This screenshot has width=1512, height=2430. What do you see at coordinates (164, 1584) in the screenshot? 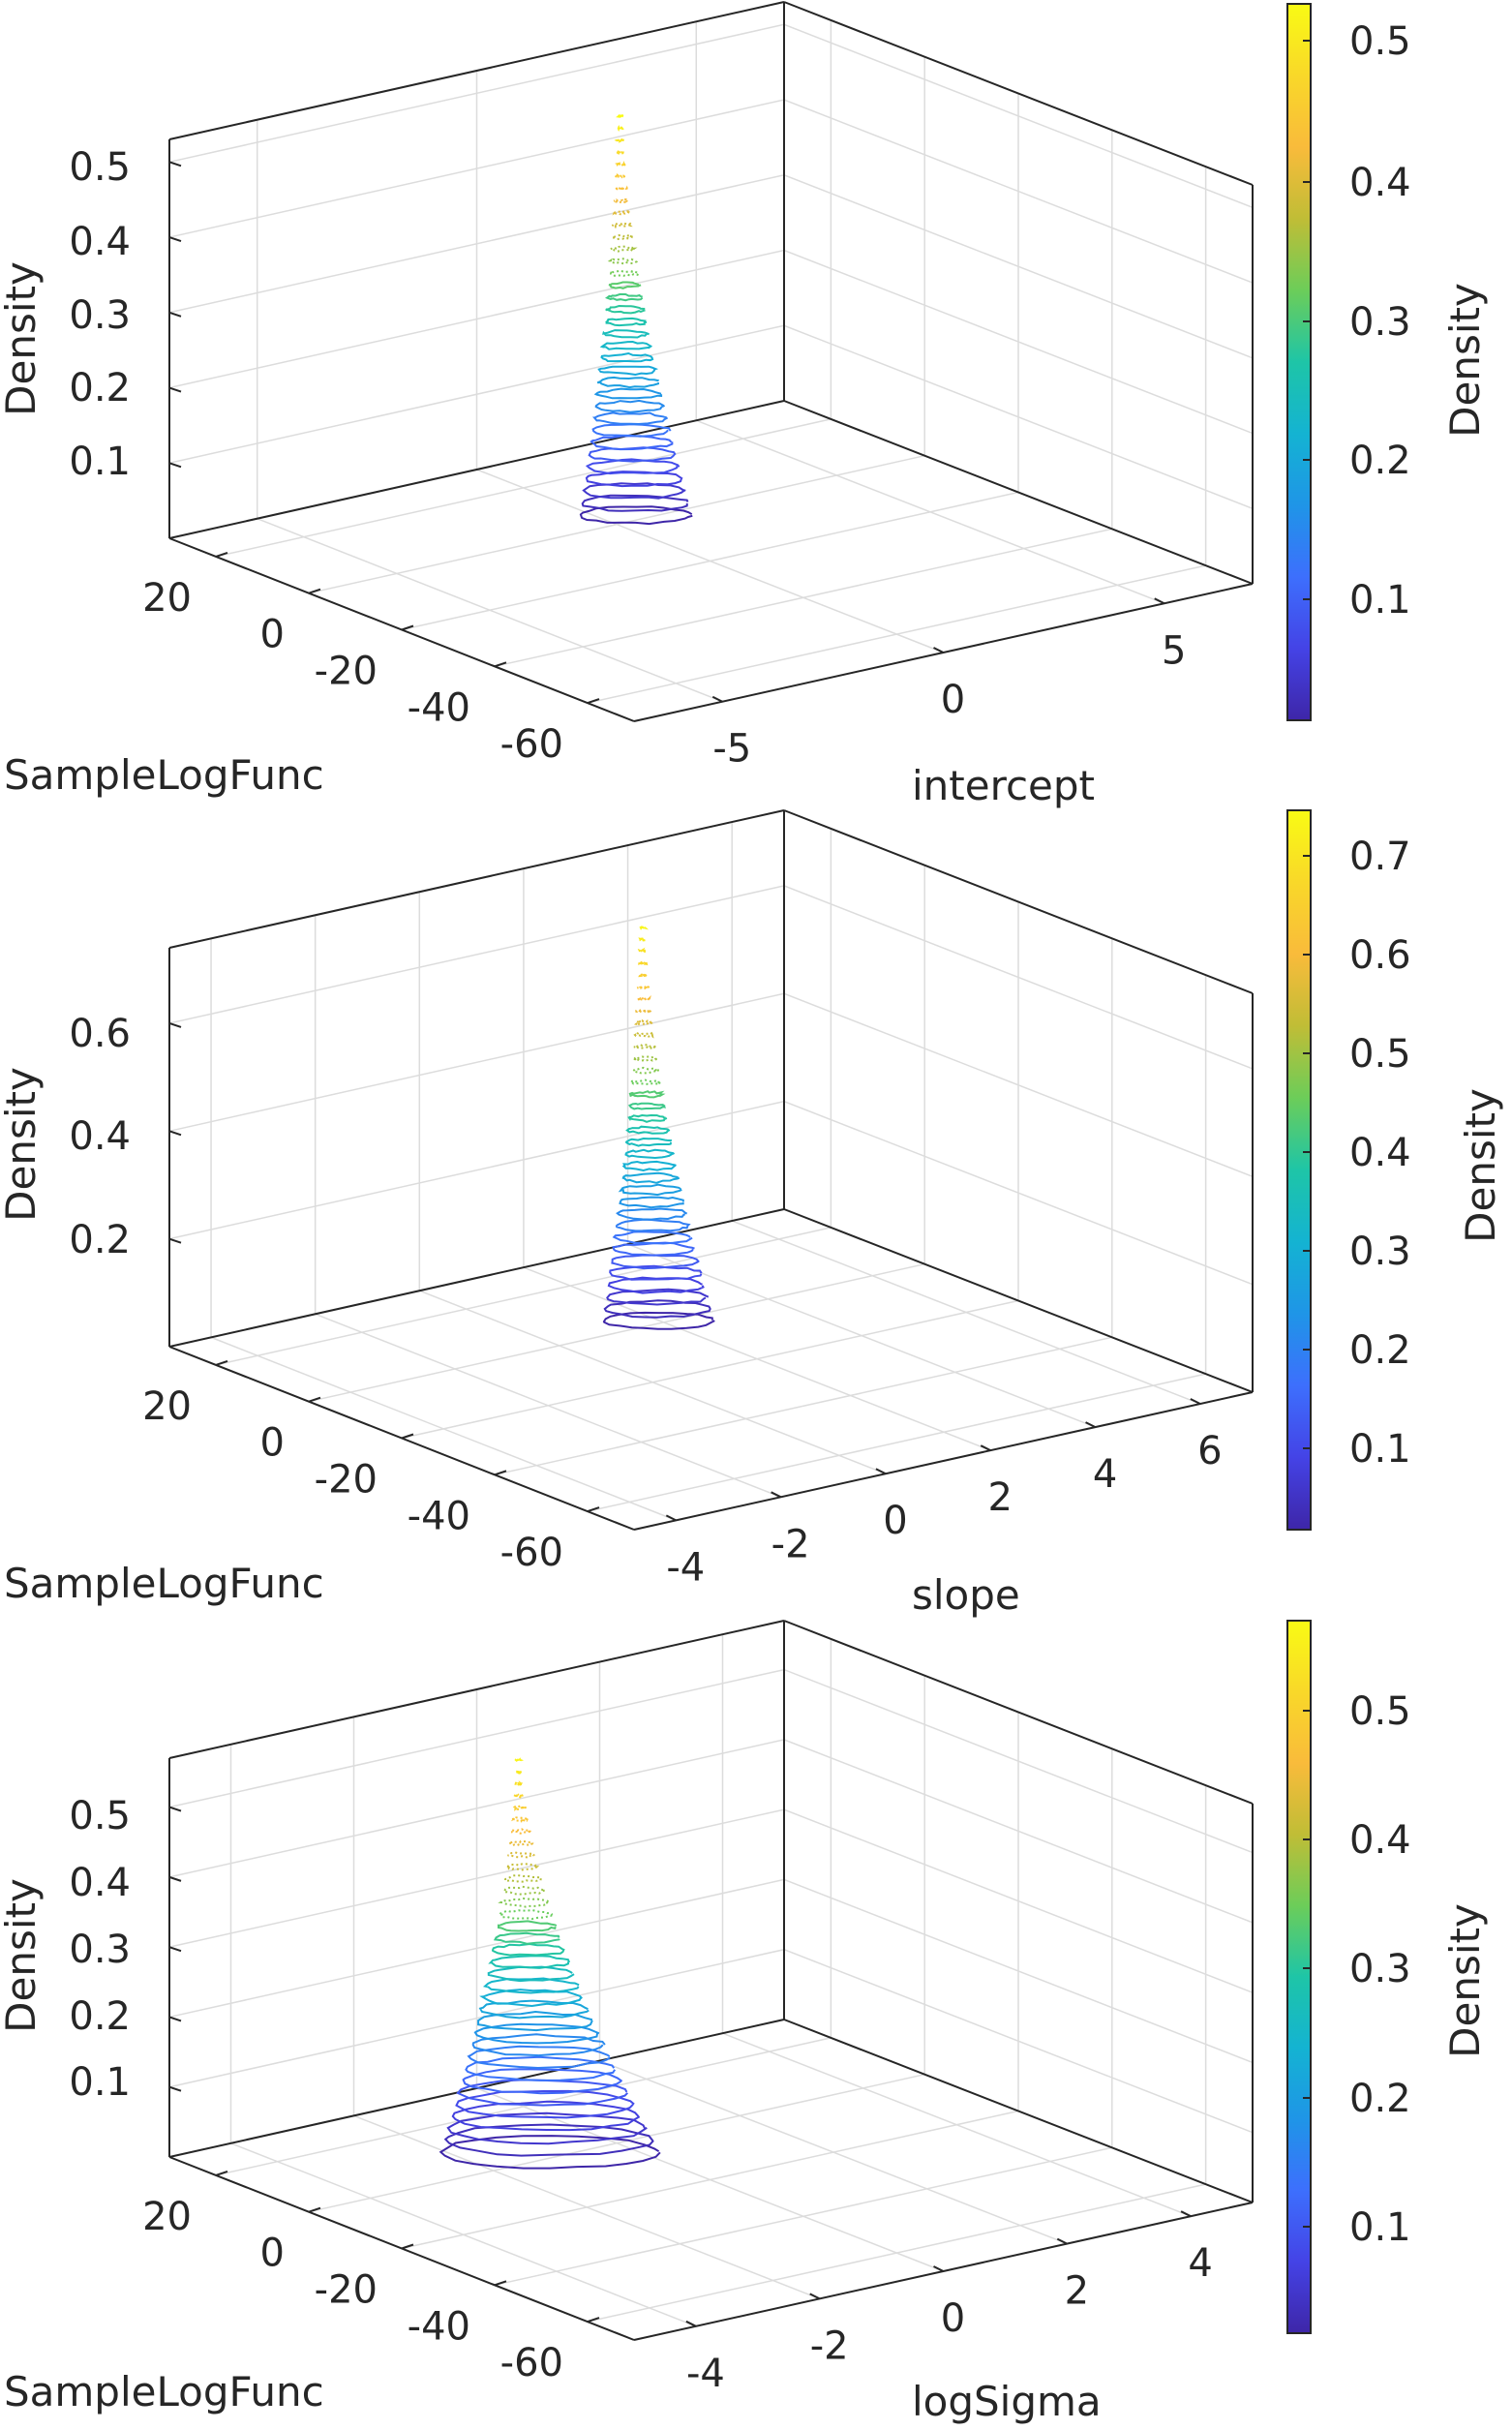
I see `panel-2-xlabel: SampleLogFunc` at bounding box center [164, 1584].